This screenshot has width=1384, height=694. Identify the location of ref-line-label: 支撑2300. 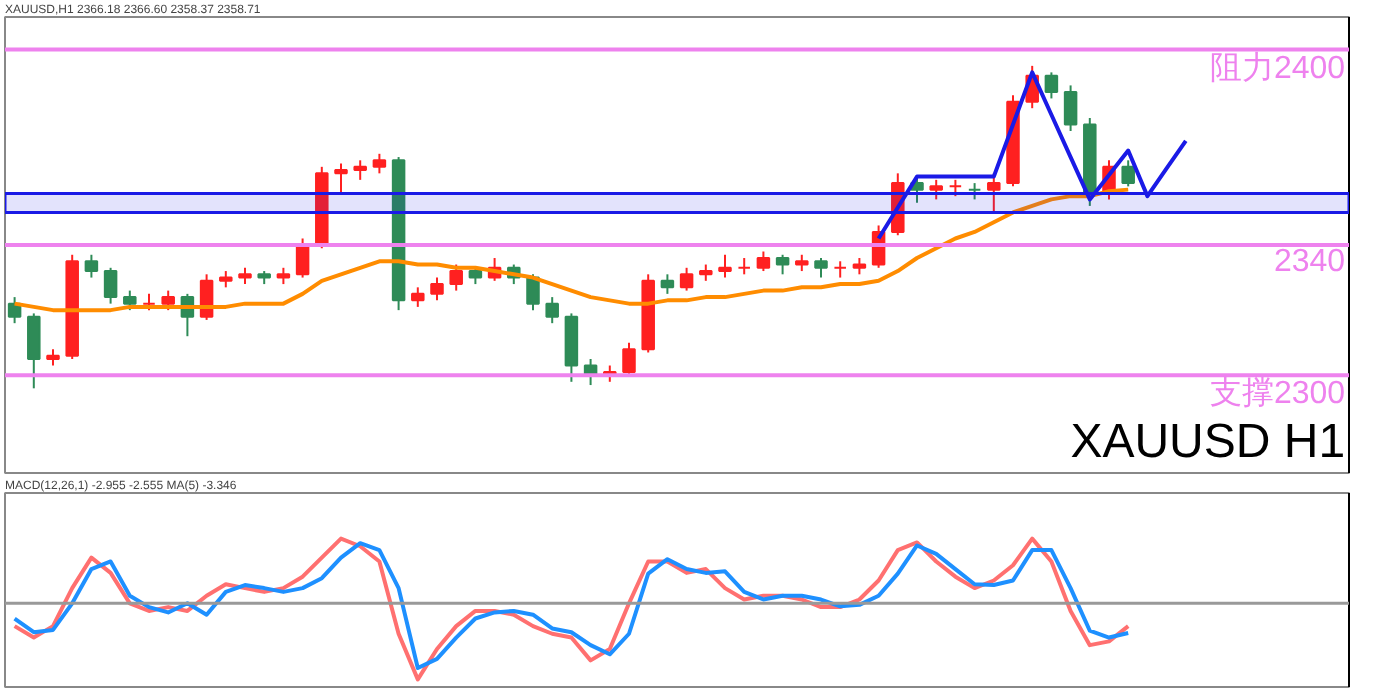
(1277, 393).